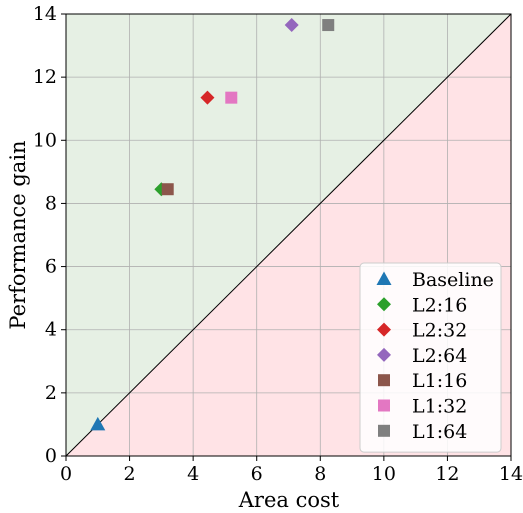  I want to click on legend-label-baseline: Baseline, so click(453, 280).